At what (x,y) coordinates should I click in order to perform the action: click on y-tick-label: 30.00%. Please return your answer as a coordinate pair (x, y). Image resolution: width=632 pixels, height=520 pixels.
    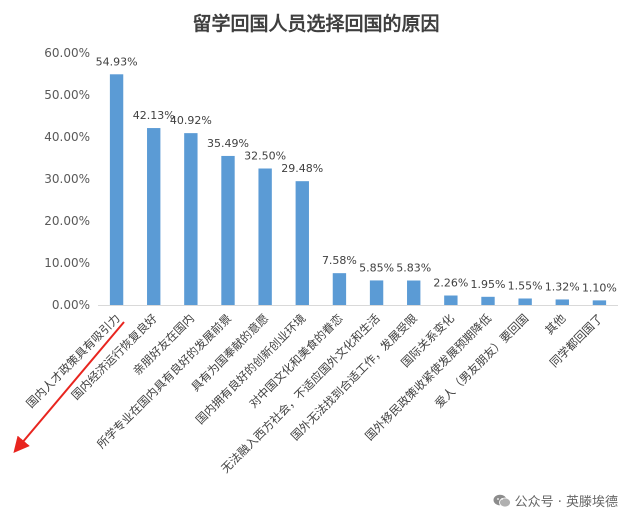
    Looking at the image, I should click on (67, 179).